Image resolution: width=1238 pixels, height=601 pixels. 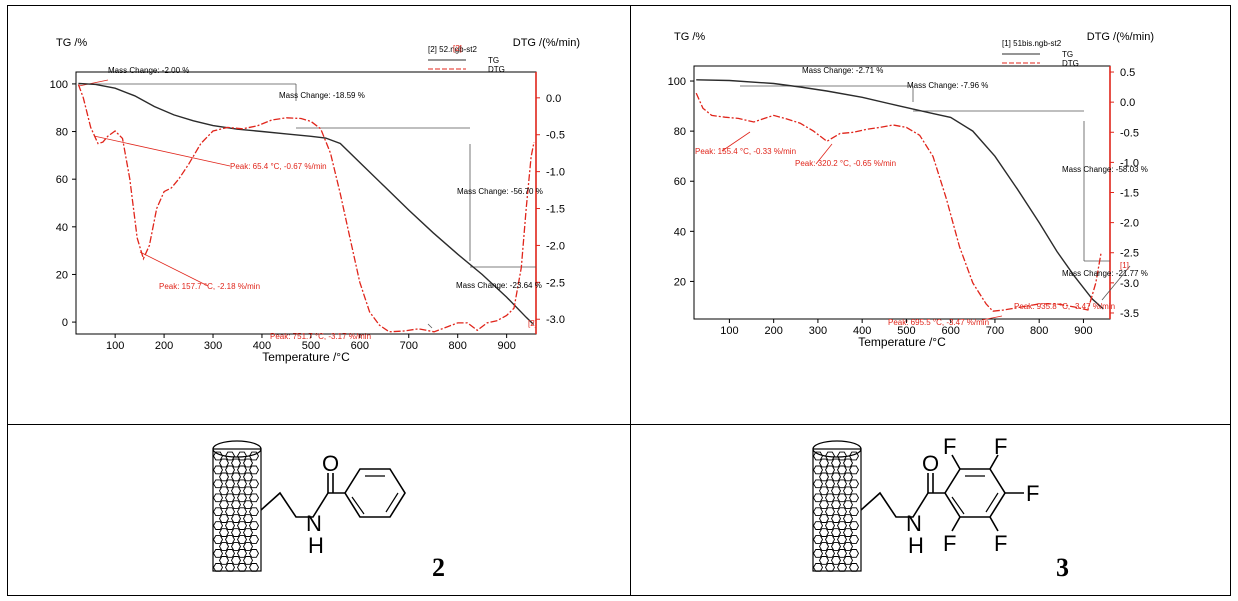 What do you see at coordinates (555, 283) in the screenshot?
I see `y-right-tick-label: -2.5` at bounding box center [555, 283].